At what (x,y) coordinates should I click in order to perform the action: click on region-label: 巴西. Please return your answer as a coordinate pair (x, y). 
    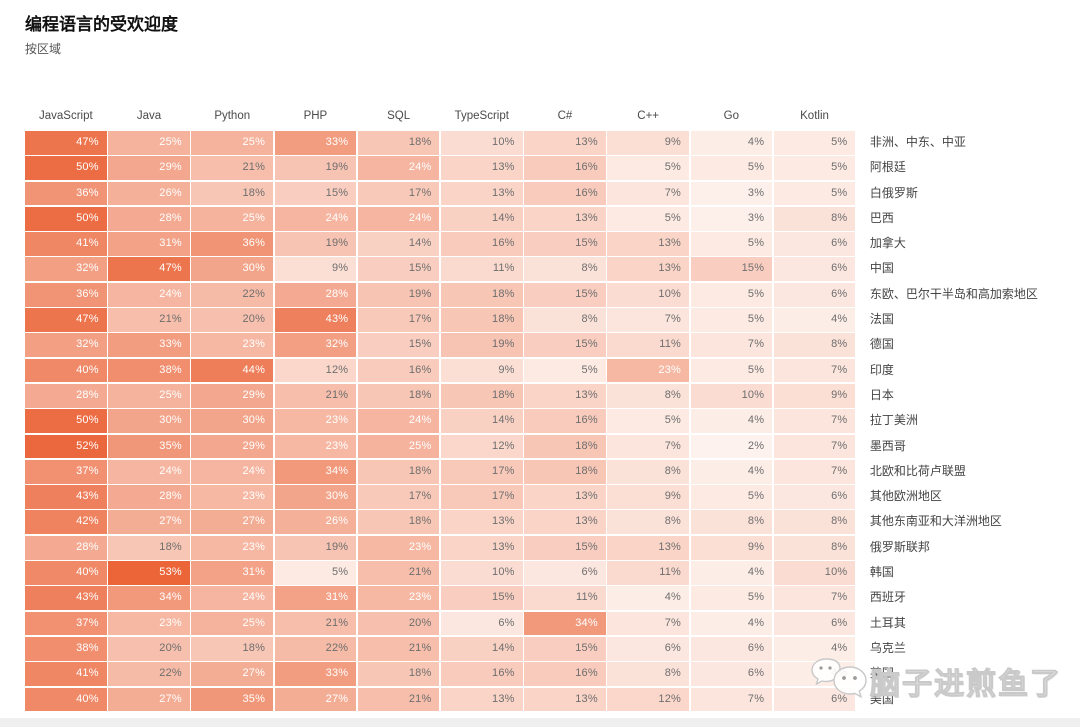
    Looking at the image, I should click on (881, 217).